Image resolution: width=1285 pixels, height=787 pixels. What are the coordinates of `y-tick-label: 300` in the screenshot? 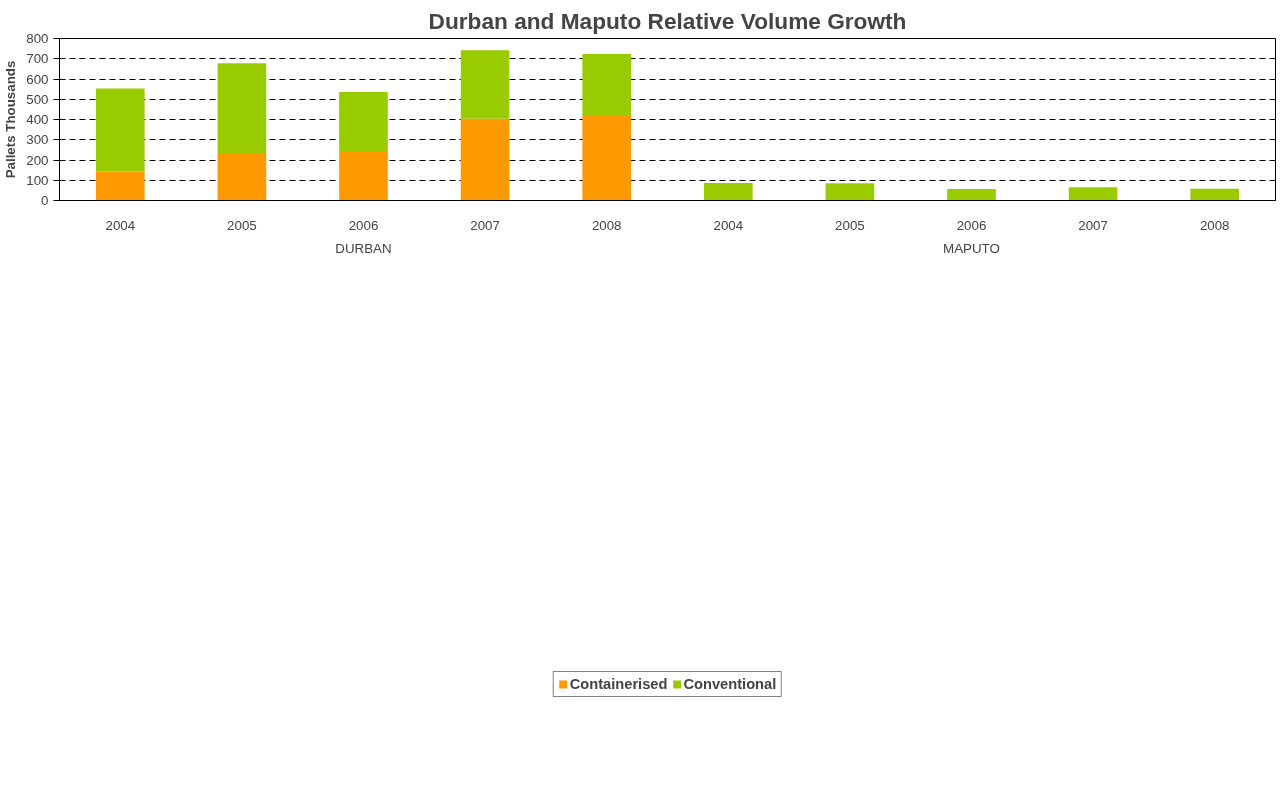 It's located at (37, 140).